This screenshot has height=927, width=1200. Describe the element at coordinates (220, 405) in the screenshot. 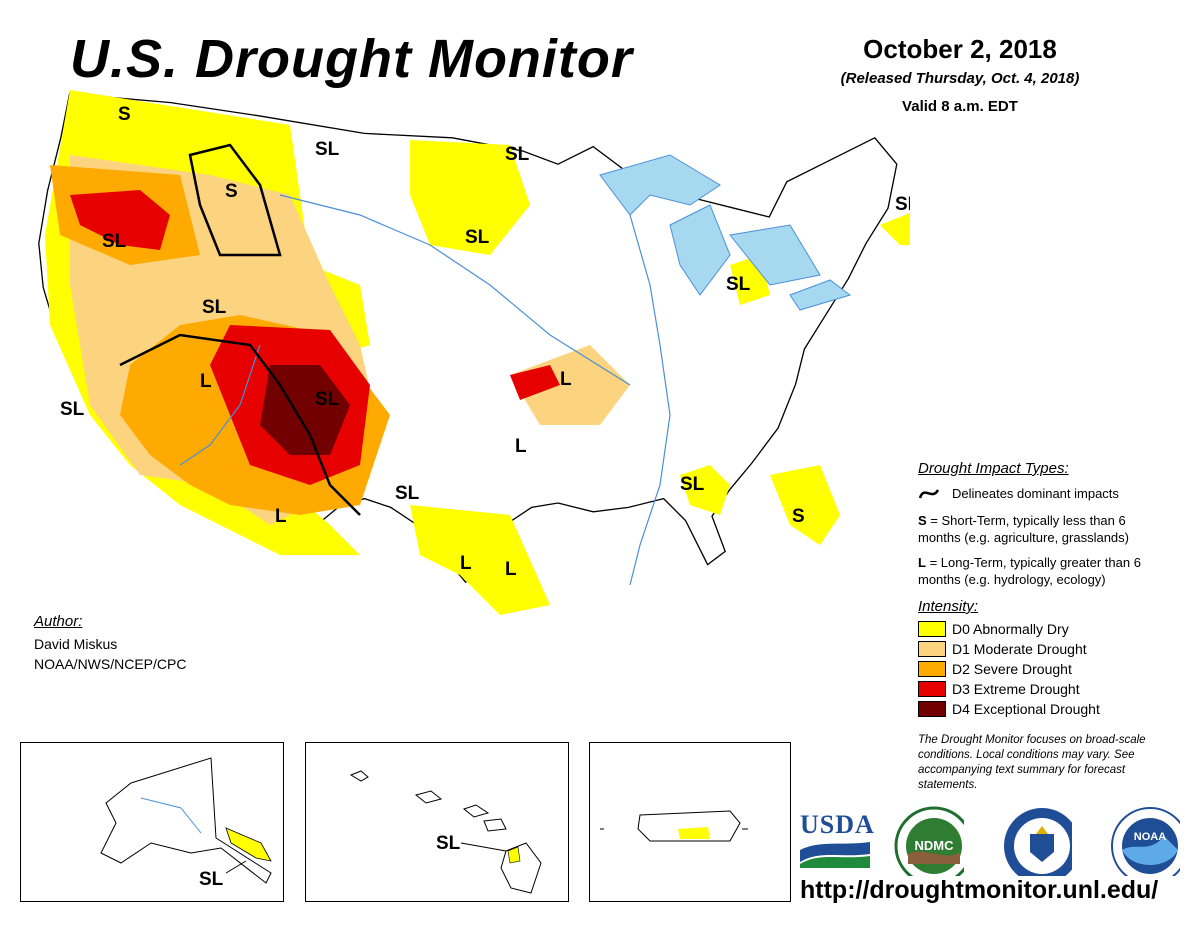

I see `colorado-river` at that location.